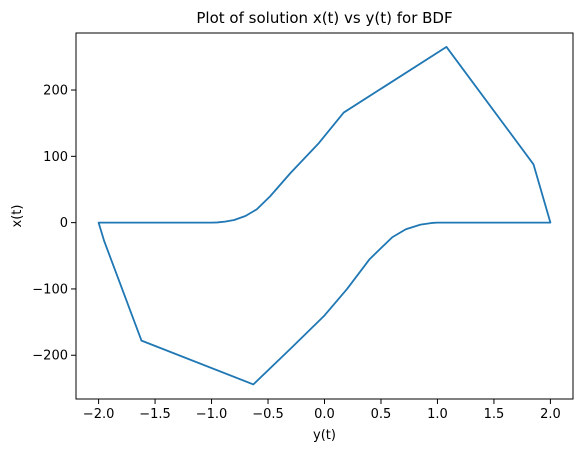  What do you see at coordinates (437, 414) in the screenshot?
I see `x-tick-label: 1.0` at bounding box center [437, 414].